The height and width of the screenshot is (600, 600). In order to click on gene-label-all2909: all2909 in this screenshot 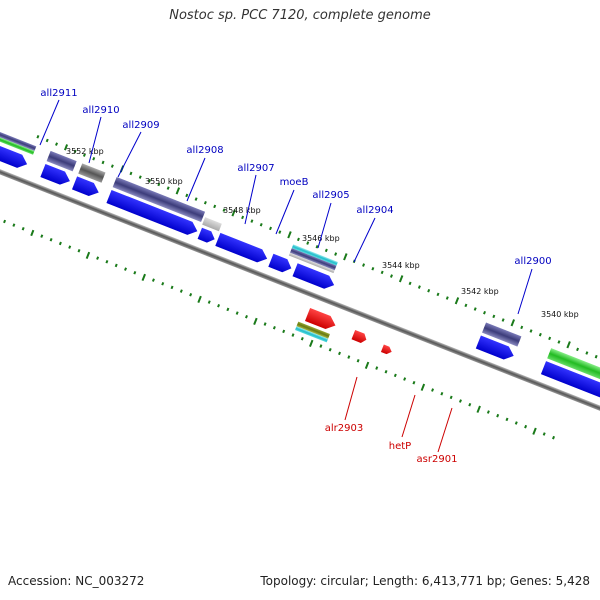, I will do `click(140, 125)`.